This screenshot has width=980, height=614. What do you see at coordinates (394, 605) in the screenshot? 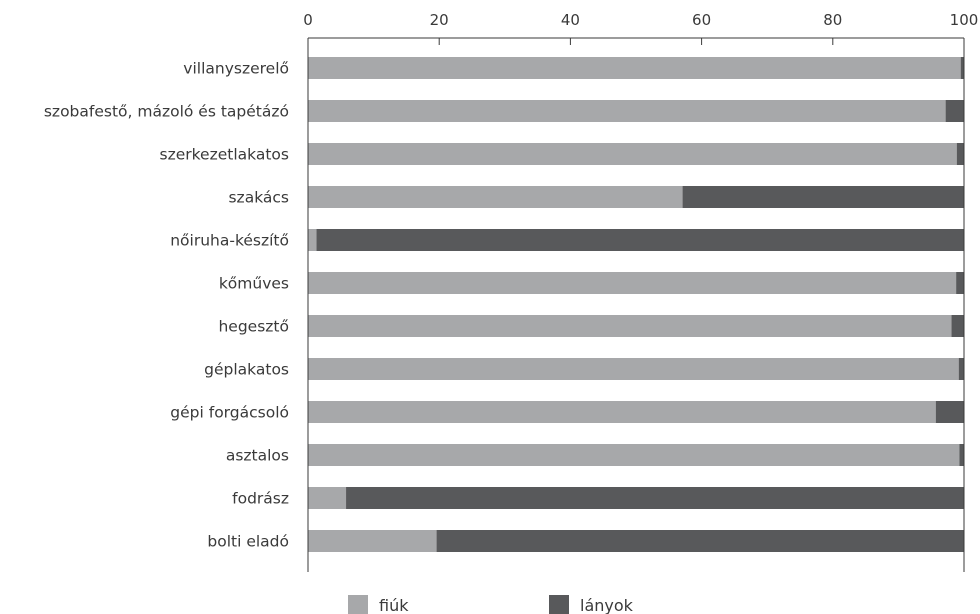
I see `legend-label-fiuk: fiúk` at bounding box center [394, 605].